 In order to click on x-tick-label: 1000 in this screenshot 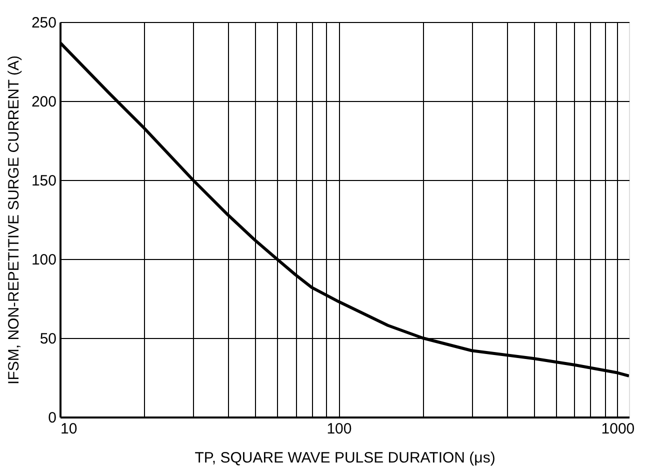, I will do `click(618, 429)`.